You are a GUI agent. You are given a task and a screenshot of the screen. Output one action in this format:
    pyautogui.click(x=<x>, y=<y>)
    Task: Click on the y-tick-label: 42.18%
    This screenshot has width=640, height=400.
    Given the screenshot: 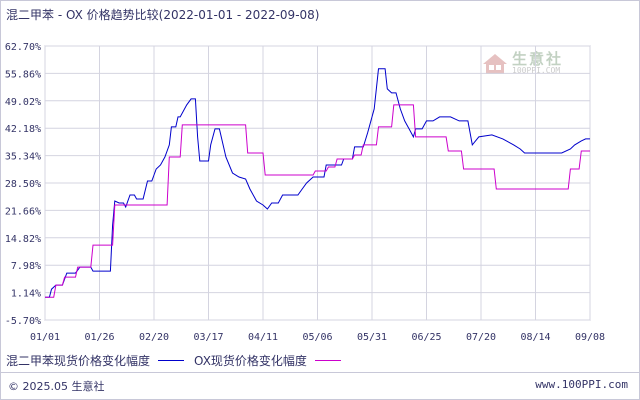 What is the action you would take?
    pyautogui.click(x=23, y=129)
    